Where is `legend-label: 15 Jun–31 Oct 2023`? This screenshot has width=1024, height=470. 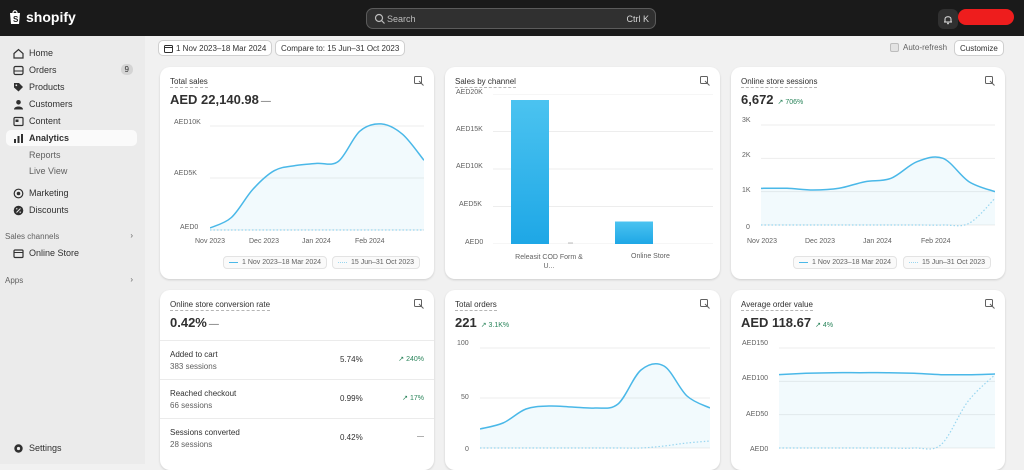
legend-label: 15 Jun–31 Oct 2023 is located at coordinates (954, 262).